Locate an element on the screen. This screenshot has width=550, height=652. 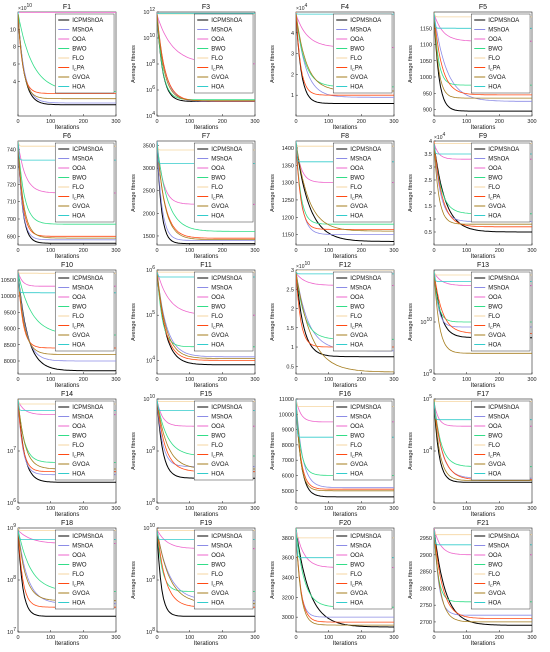
subplot-title: F11 is located at coordinates (206, 265).